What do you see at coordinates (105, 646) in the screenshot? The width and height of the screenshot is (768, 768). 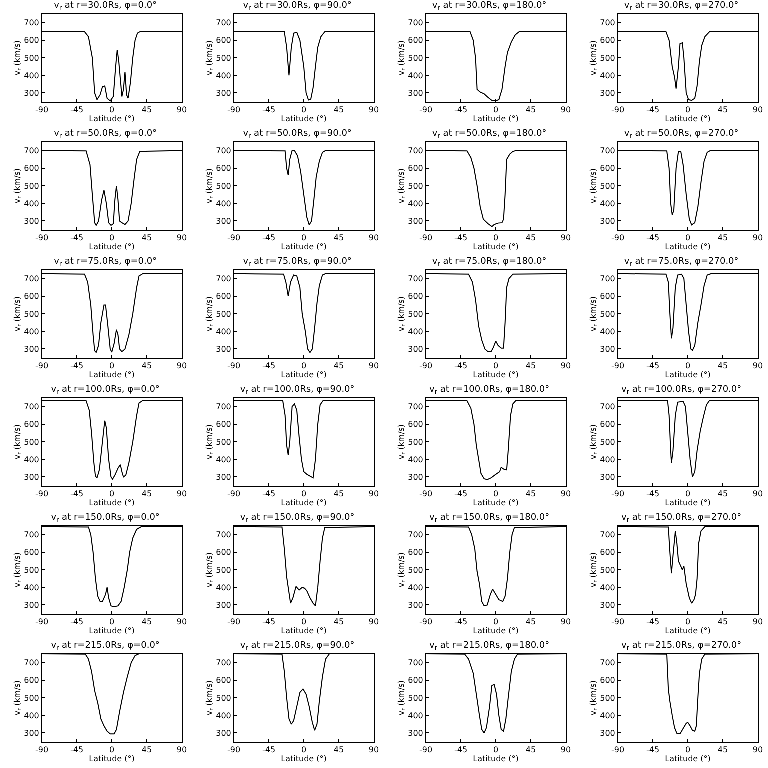 I see `chart-title: v$_{r}$ at r=215.0Rs, φ=0.0°` at bounding box center [105, 646].